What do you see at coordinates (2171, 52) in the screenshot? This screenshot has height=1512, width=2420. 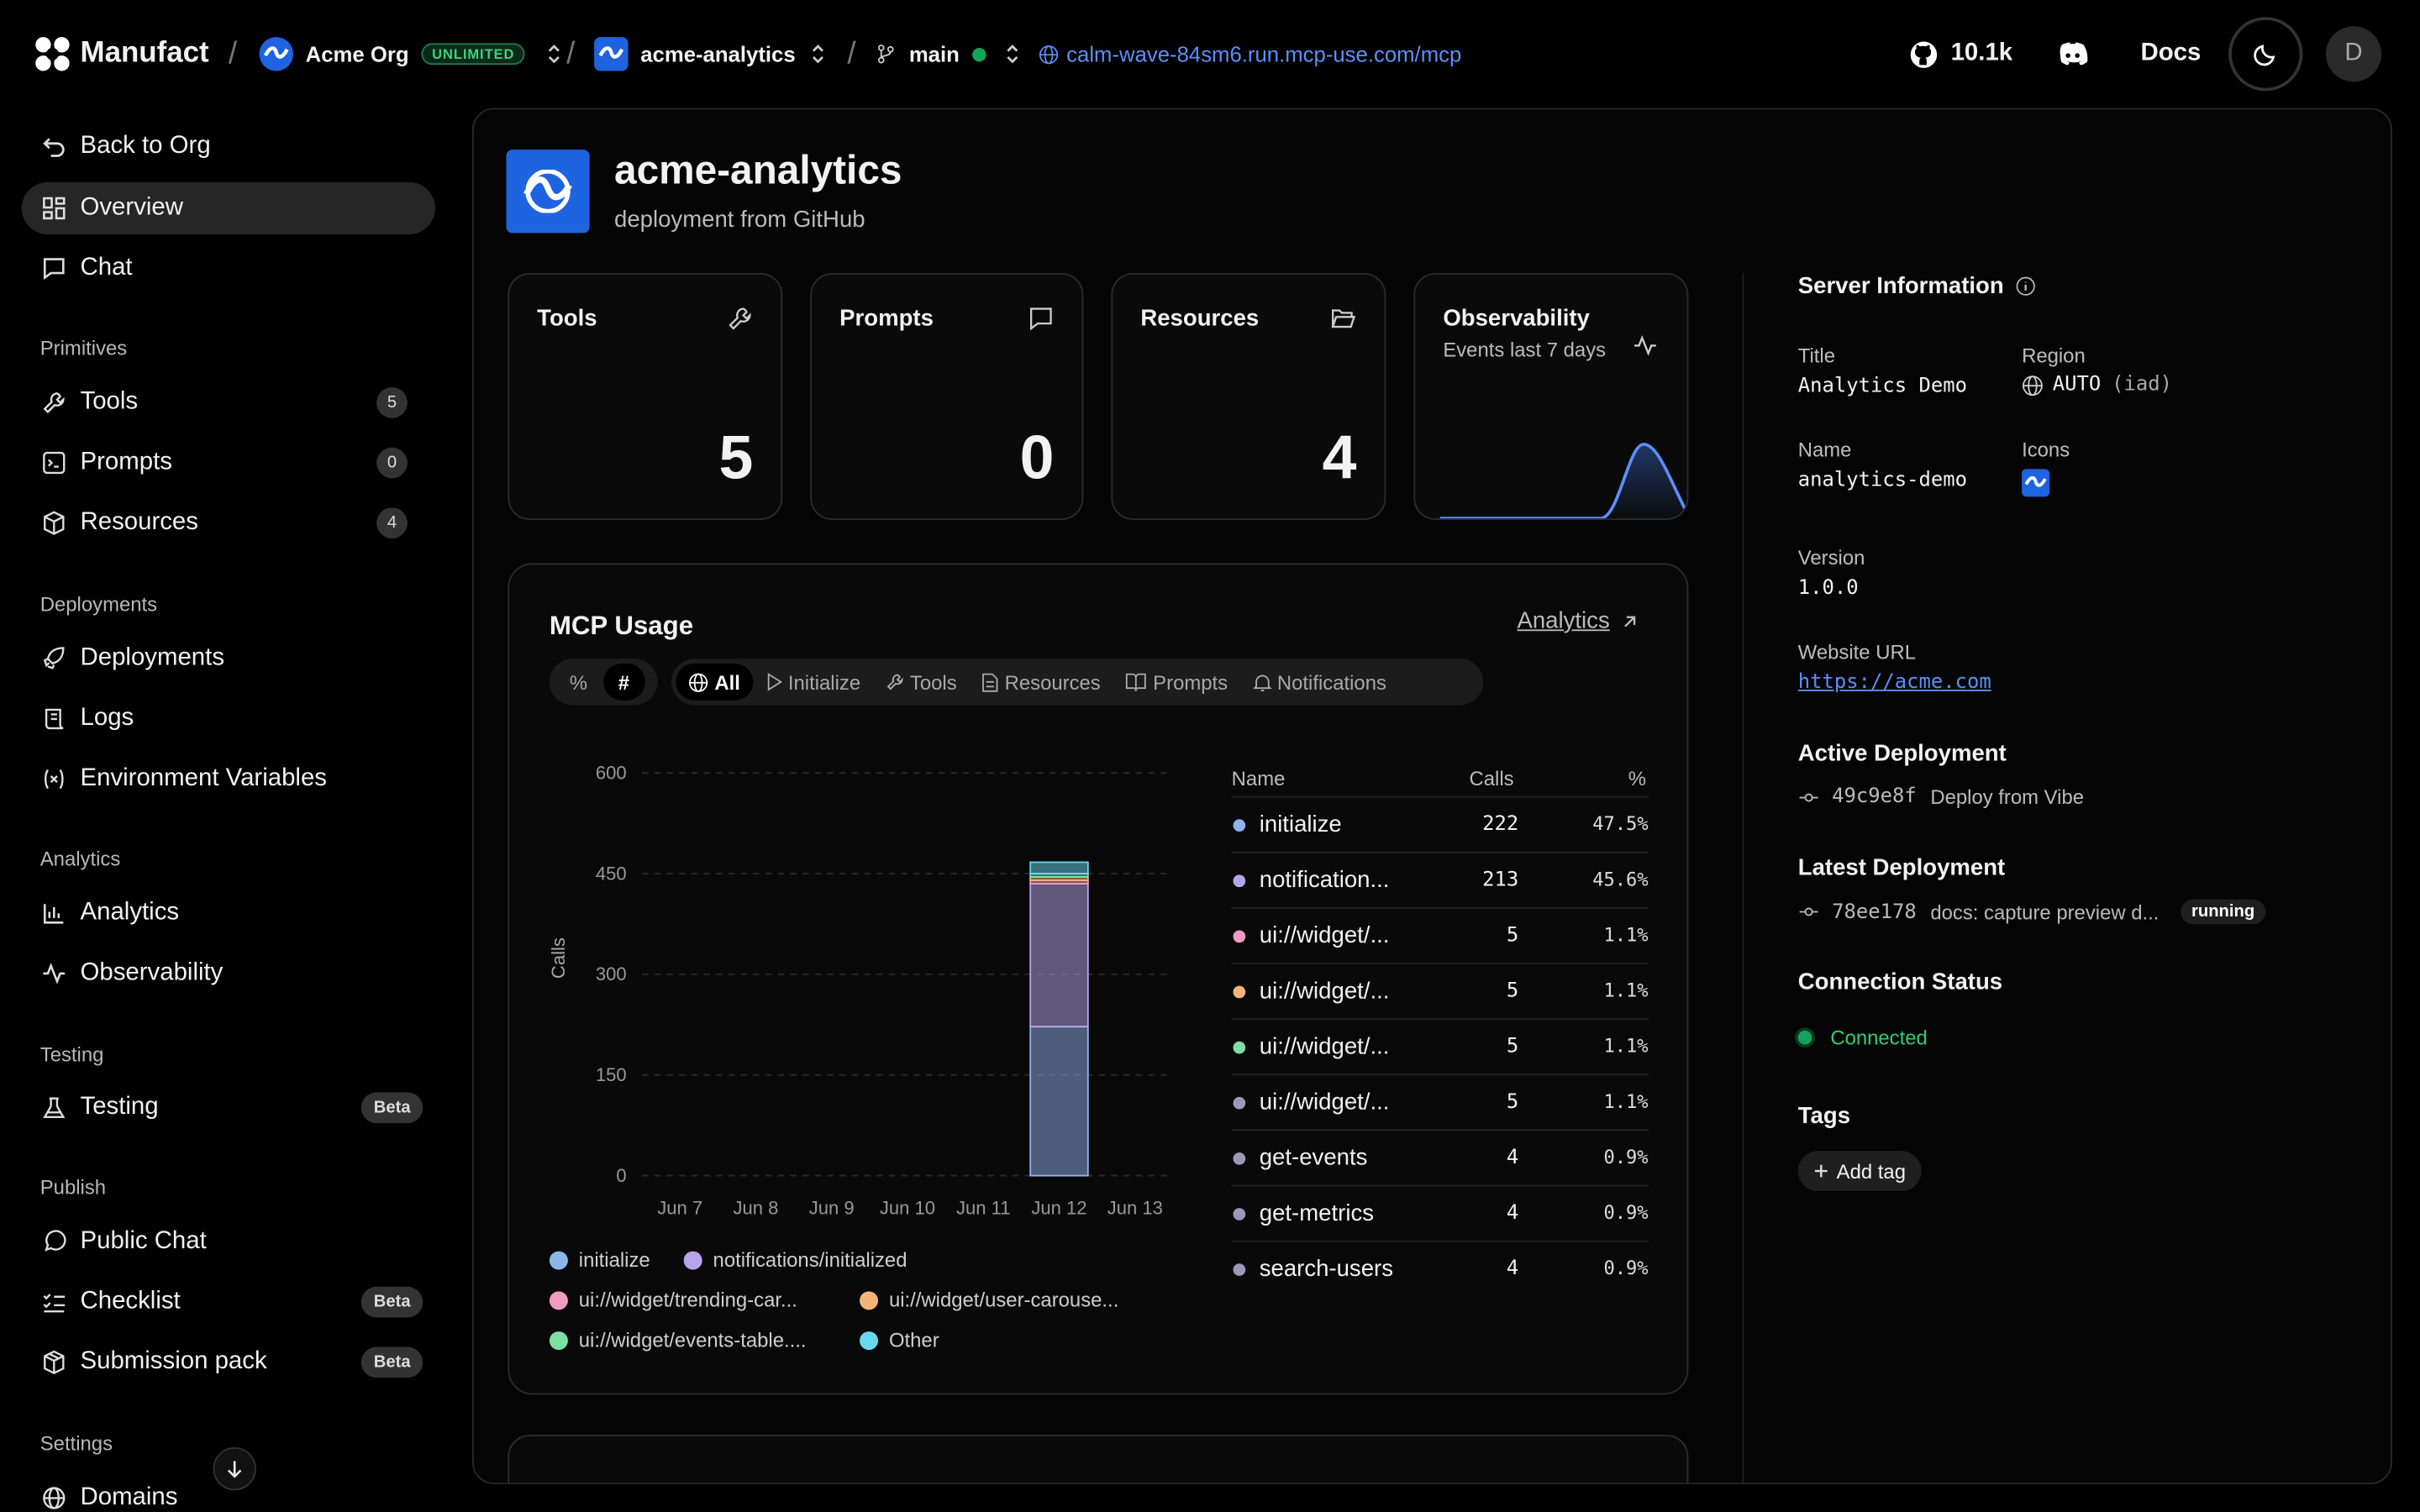 I see `docs-link: Docs` at bounding box center [2171, 52].